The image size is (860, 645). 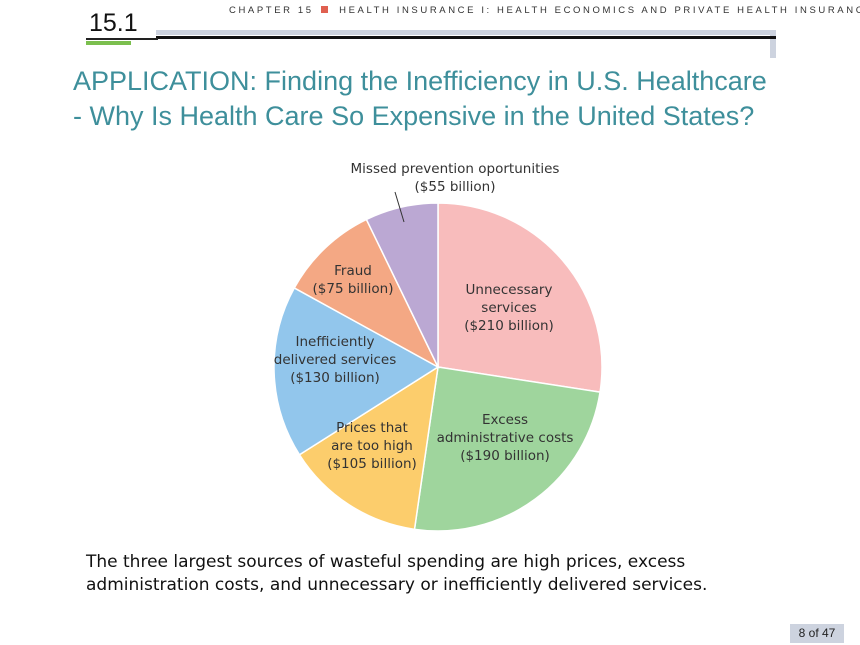 What do you see at coordinates (509, 308) in the screenshot?
I see `slice-label: Unnecessary services ($210 billion)` at bounding box center [509, 308].